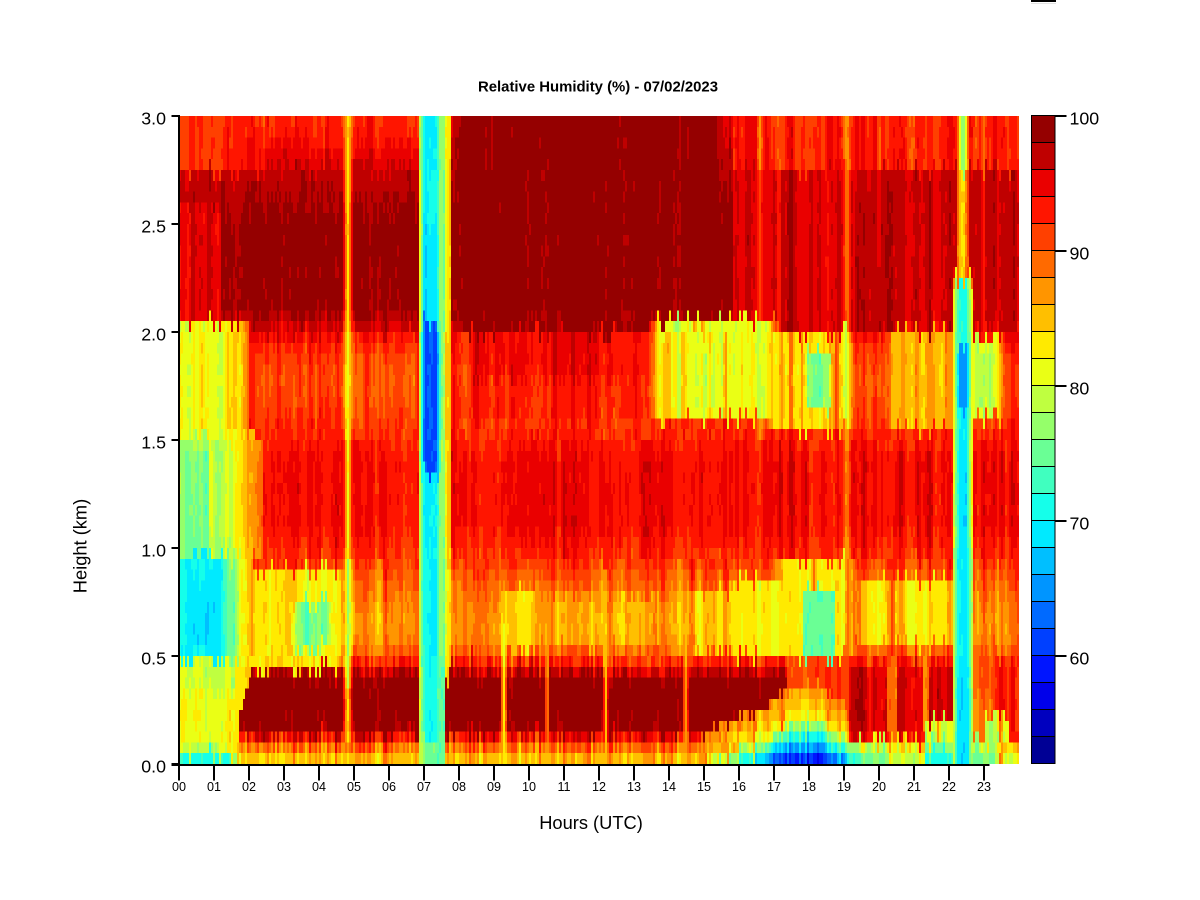 This screenshot has height=900, width=1200. I want to click on svg-text: 0.0, so click(153, 766).